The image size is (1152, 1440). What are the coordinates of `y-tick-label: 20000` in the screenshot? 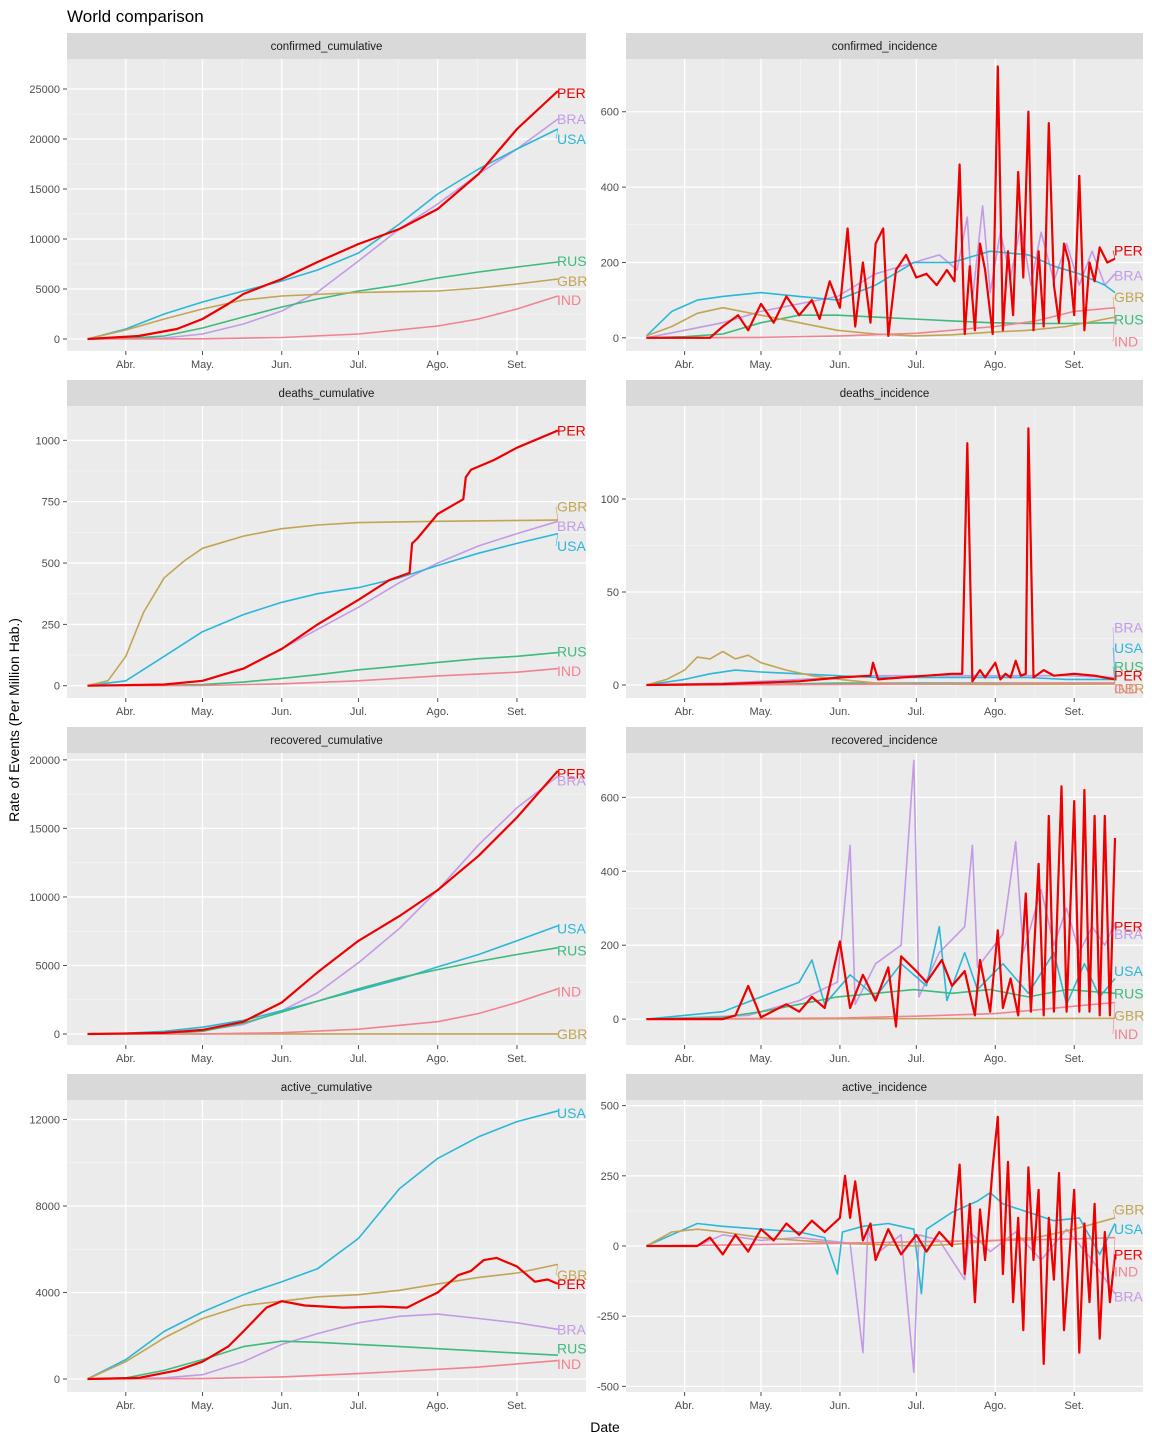 It's located at (44, 140).